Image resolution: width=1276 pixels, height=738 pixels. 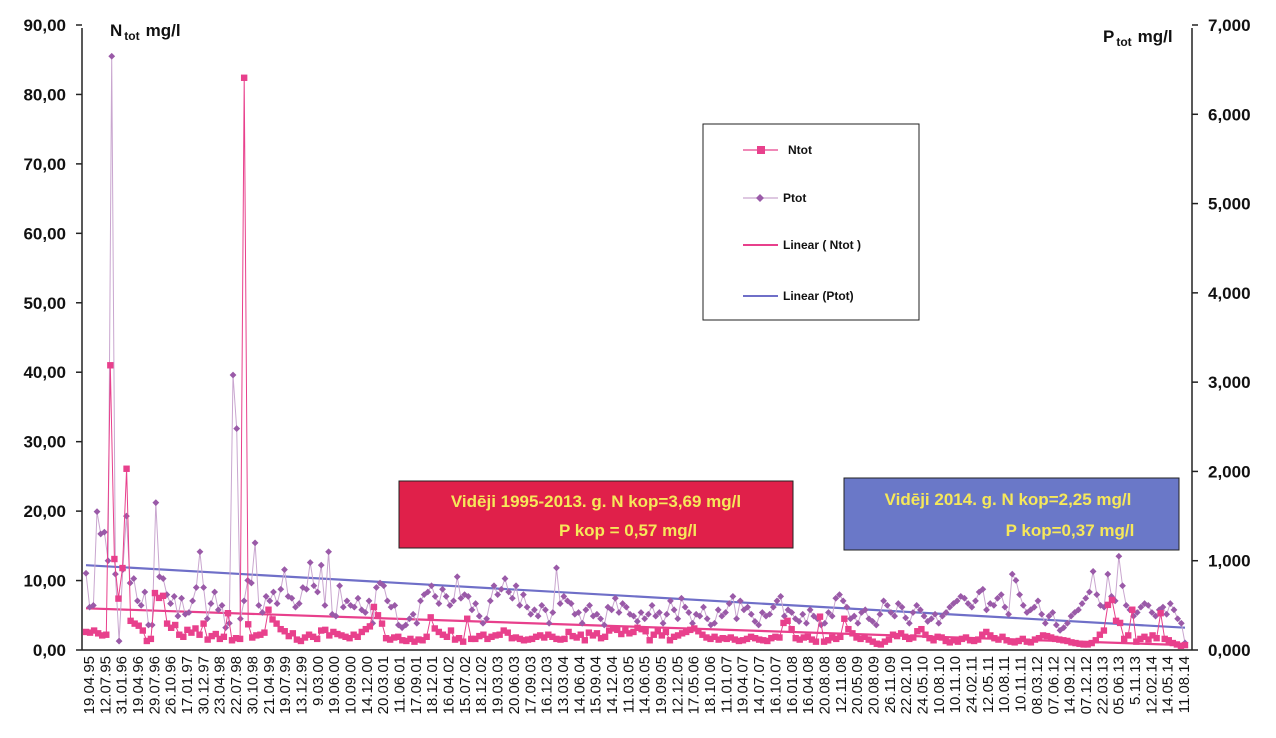 What do you see at coordinates (841, 684) in the screenshot?
I see `x-tick-label: 12.11.08` at bounding box center [841, 684].